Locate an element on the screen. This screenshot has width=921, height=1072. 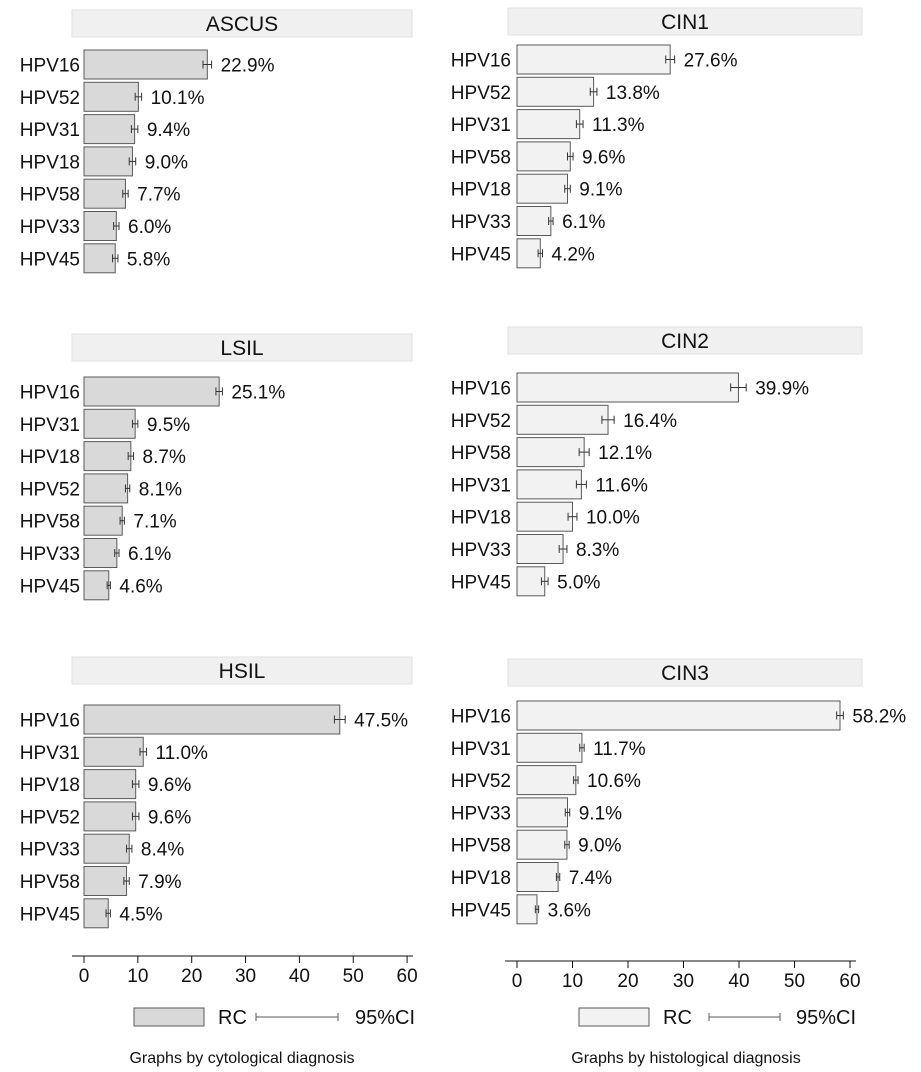
tick-label: 30 is located at coordinates (245, 976).